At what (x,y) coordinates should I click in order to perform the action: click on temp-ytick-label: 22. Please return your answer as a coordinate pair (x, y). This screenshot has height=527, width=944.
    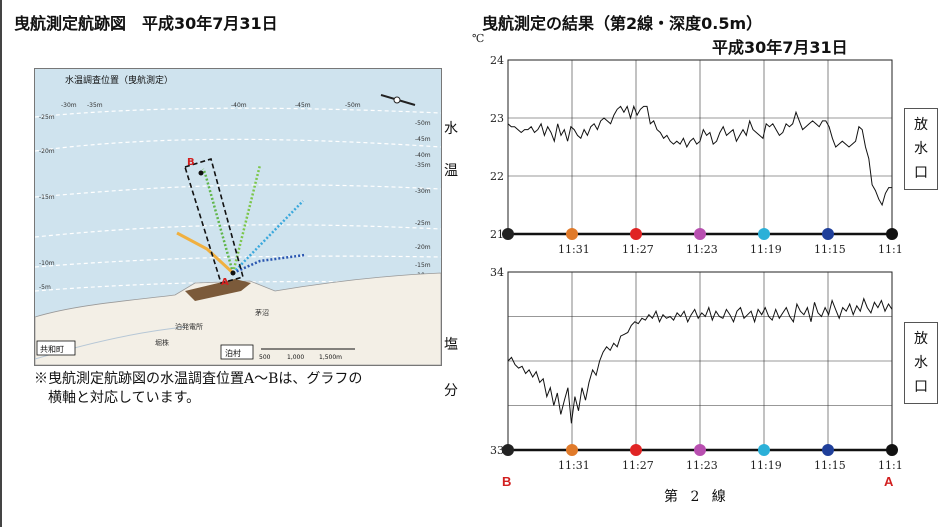
    Looking at the image, I should click on (497, 176).